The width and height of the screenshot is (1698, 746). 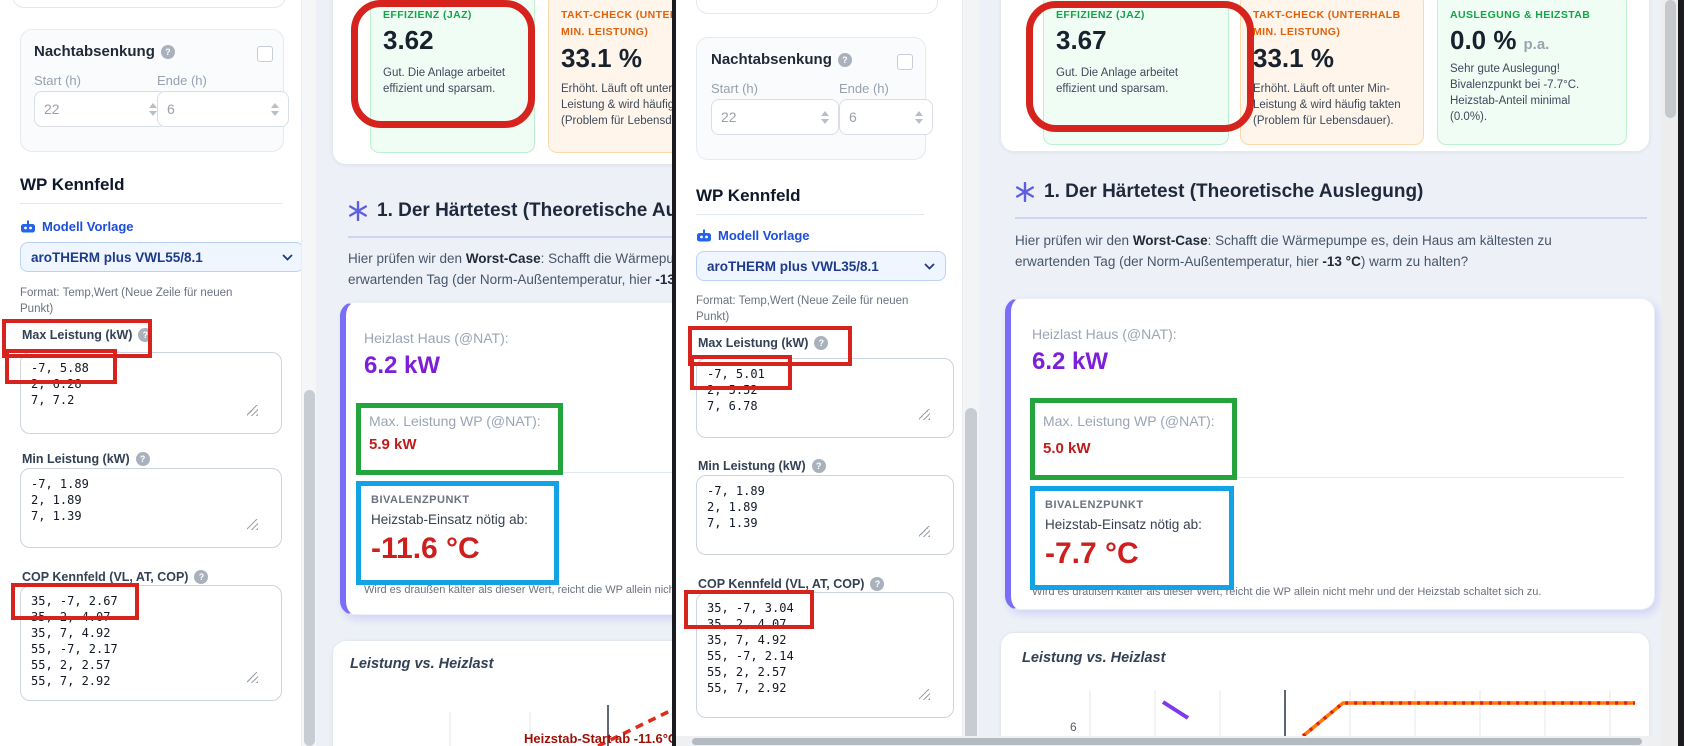 What do you see at coordinates (1681, 373) in the screenshot?
I see `screenshot-border-right` at bounding box center [1681, 373].